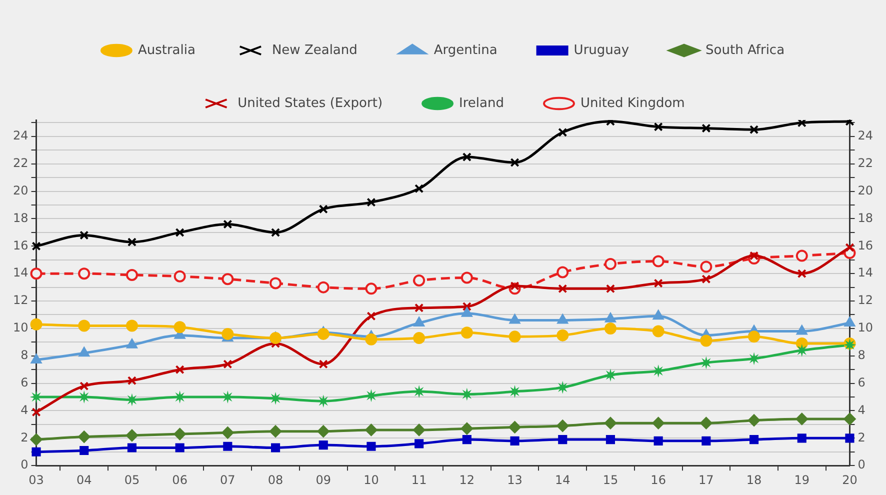  Describe the element at coordinates (706, 479) in the screenshot. I see `x-tick-label: 17` at that location.